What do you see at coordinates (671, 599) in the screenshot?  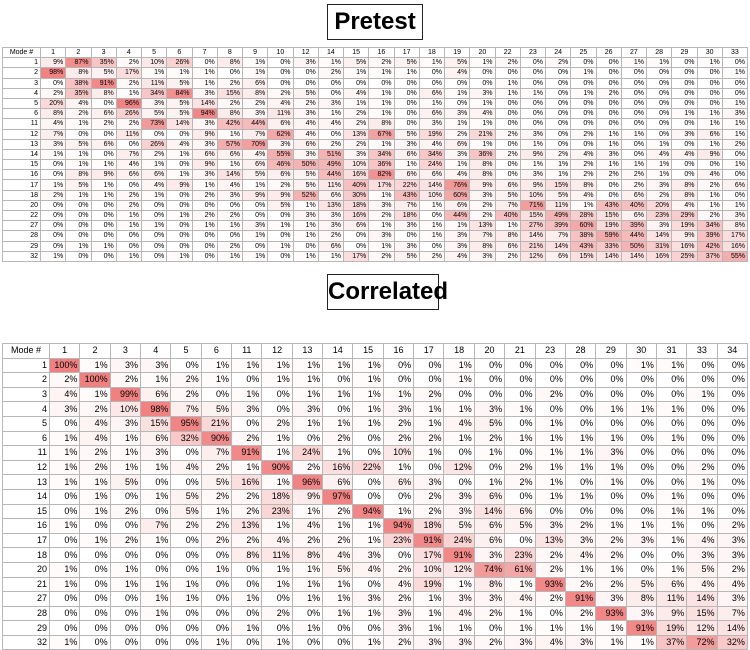 I see `heatmap-cell: 11%` at bounding box center [671, 599].